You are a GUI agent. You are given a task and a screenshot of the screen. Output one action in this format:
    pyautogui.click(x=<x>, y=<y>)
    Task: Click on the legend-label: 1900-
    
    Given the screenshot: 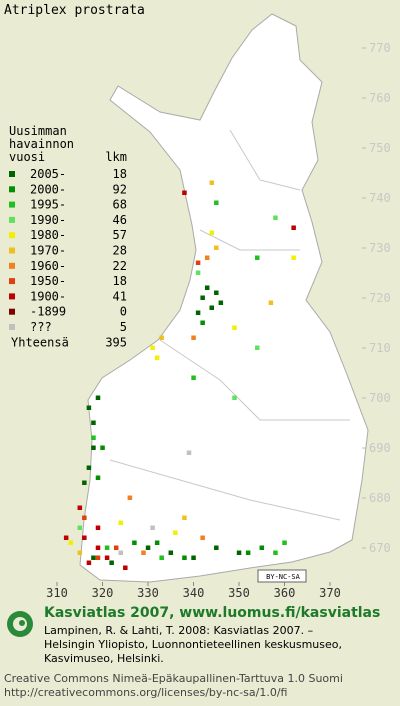 What is the action you would take?
    pyautogui.click(x=48, y=296)
    